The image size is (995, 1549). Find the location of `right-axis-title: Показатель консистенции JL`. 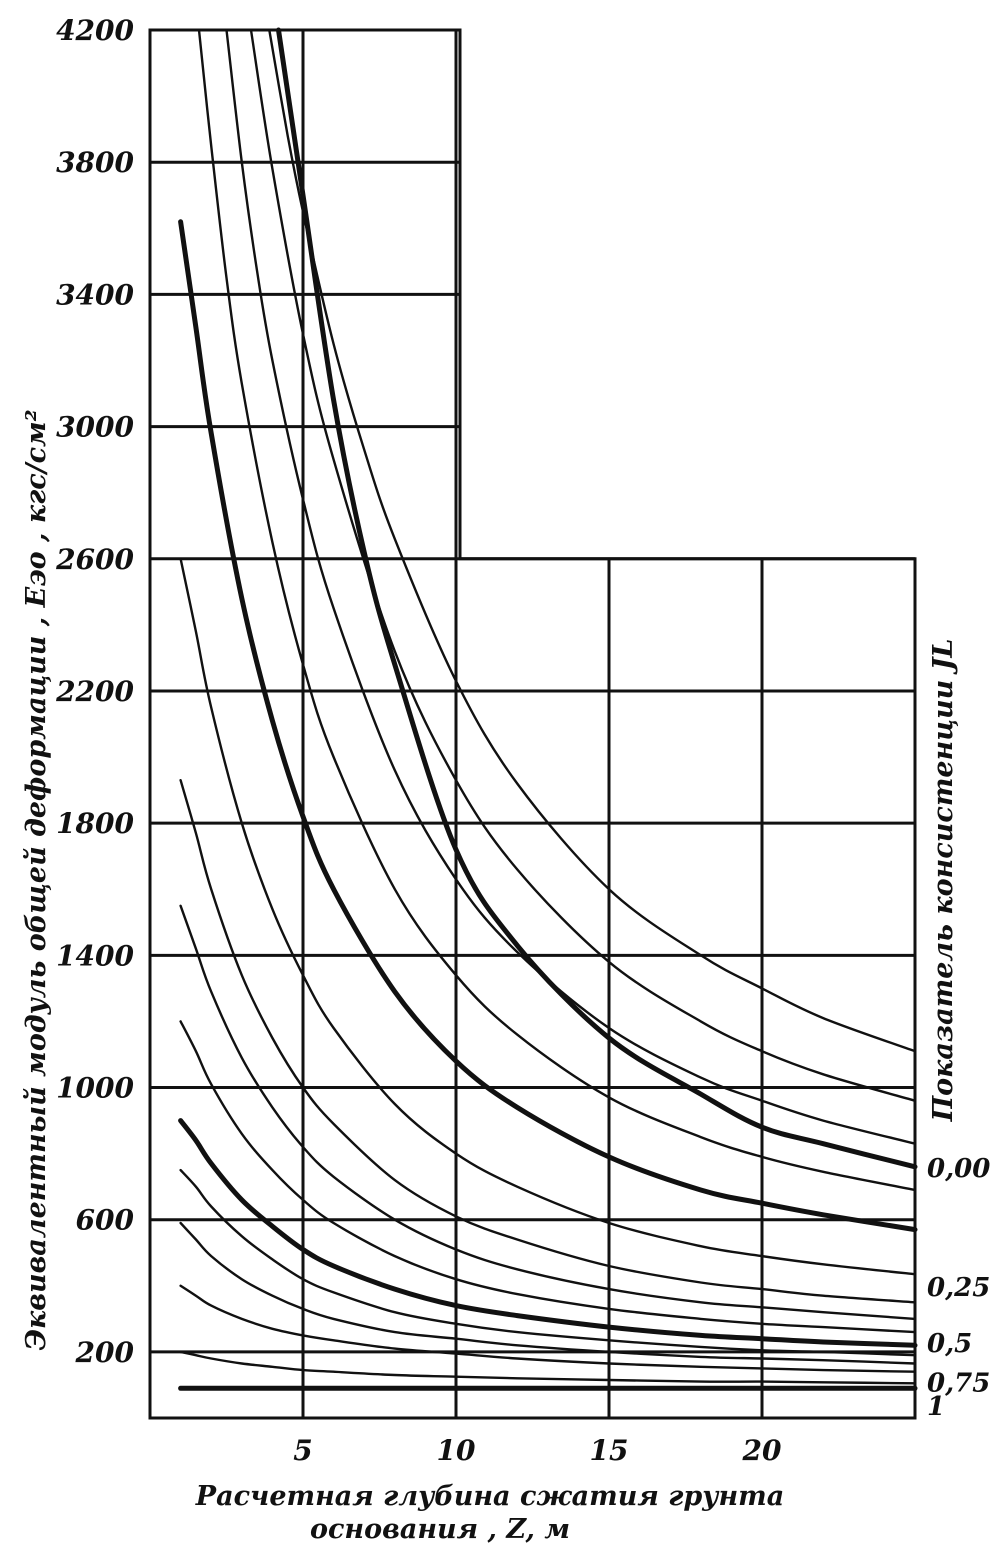

right-axis-title: Показатель консистенции JL is located at coordinates (943, 881).